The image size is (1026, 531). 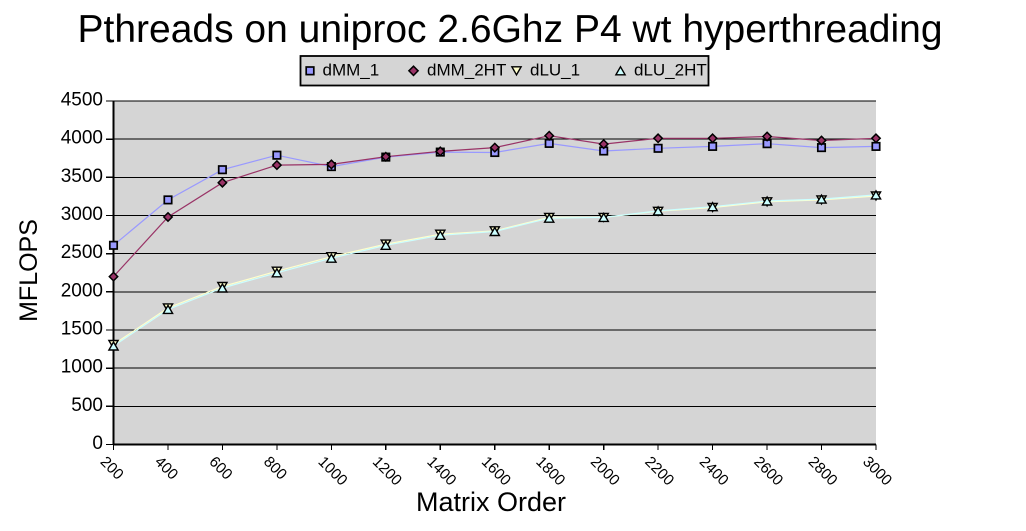 What do you see at coordinates (550, 471) in the screenshot?
I see `svg-text: 1800` at bounding box center [550, 471].